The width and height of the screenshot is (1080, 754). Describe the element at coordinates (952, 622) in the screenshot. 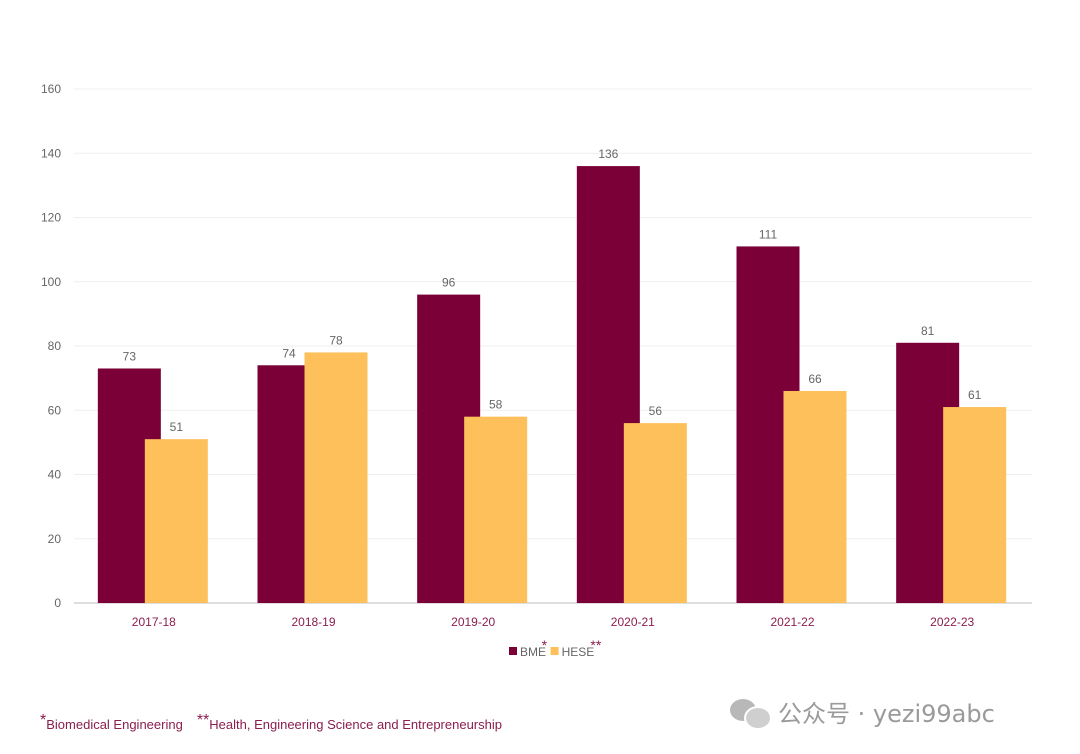

I see `x-tick-label: 2022-23` at that location.